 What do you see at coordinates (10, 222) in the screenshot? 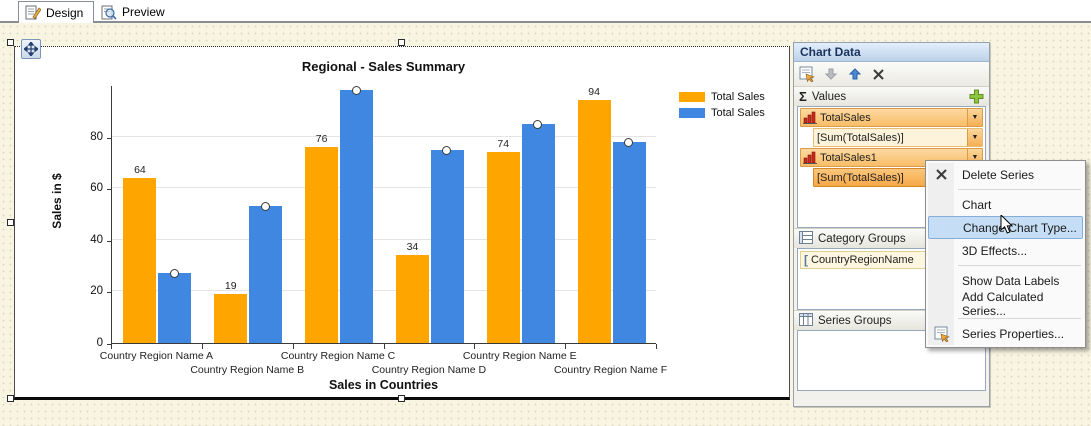
I see `selection-handle-mid-left` at bounding box center [10, 222].